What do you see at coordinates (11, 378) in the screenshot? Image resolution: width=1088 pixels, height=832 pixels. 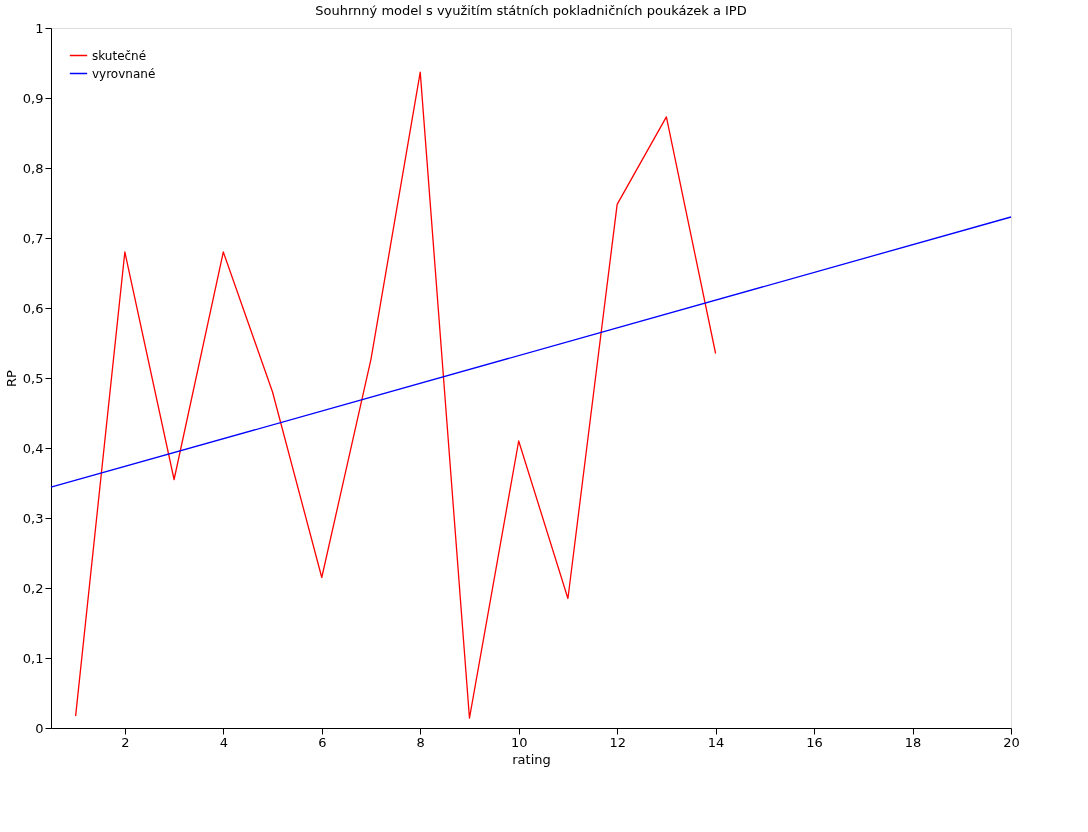 I see `y-axis-title: RP` at bounding box center [11, 378].